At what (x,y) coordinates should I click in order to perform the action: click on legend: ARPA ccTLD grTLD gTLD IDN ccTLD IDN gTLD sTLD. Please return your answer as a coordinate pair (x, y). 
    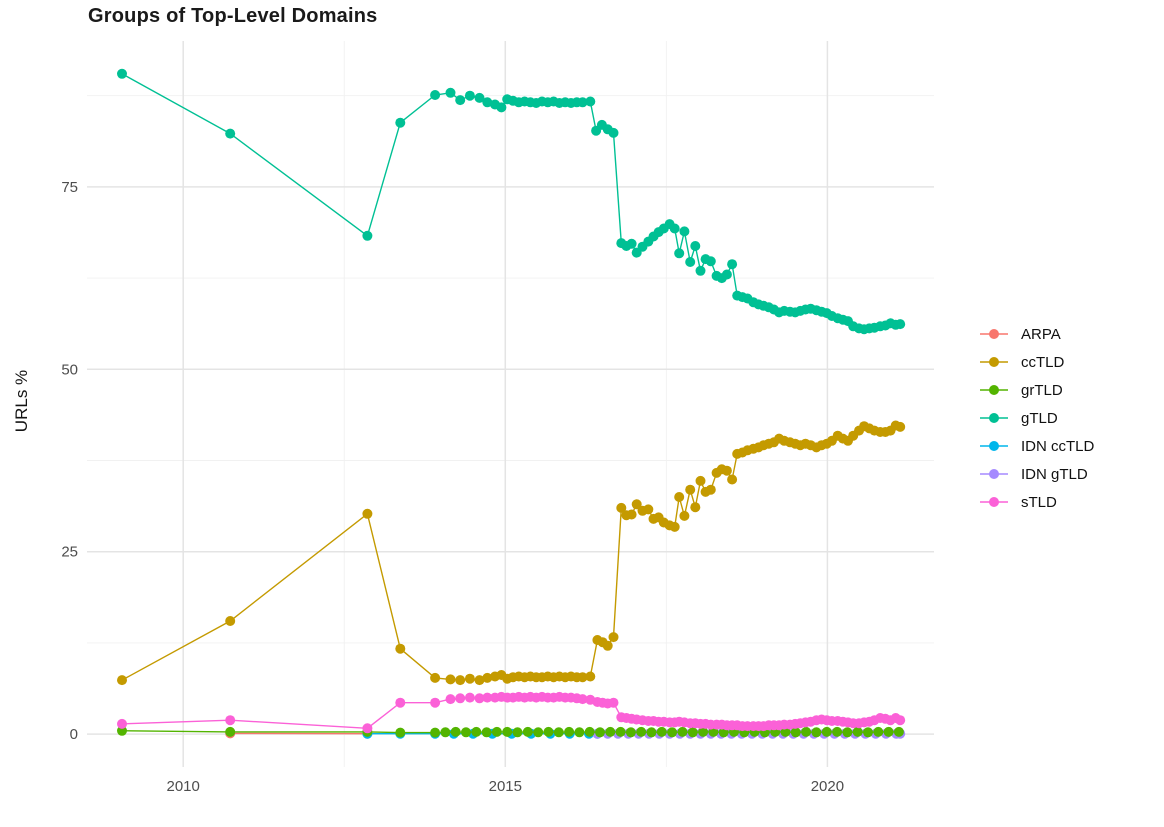
    Looking at the image, I should click on (1036, 418).